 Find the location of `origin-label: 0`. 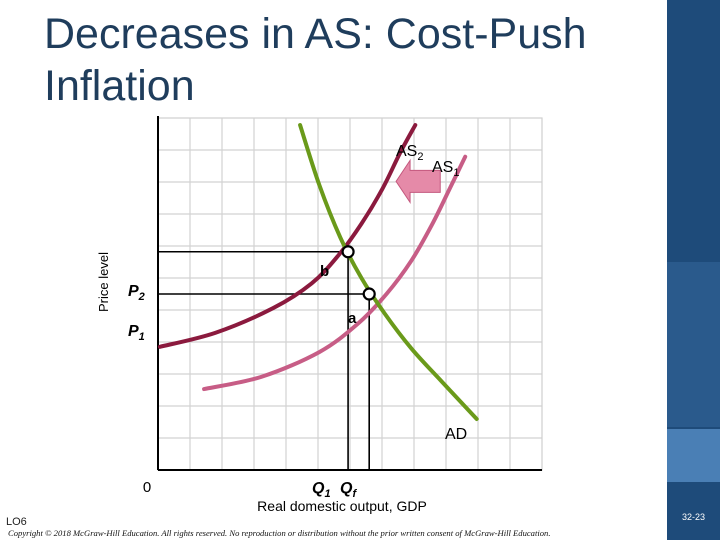

origin-label: 0 is located at coordinates (147, 487).